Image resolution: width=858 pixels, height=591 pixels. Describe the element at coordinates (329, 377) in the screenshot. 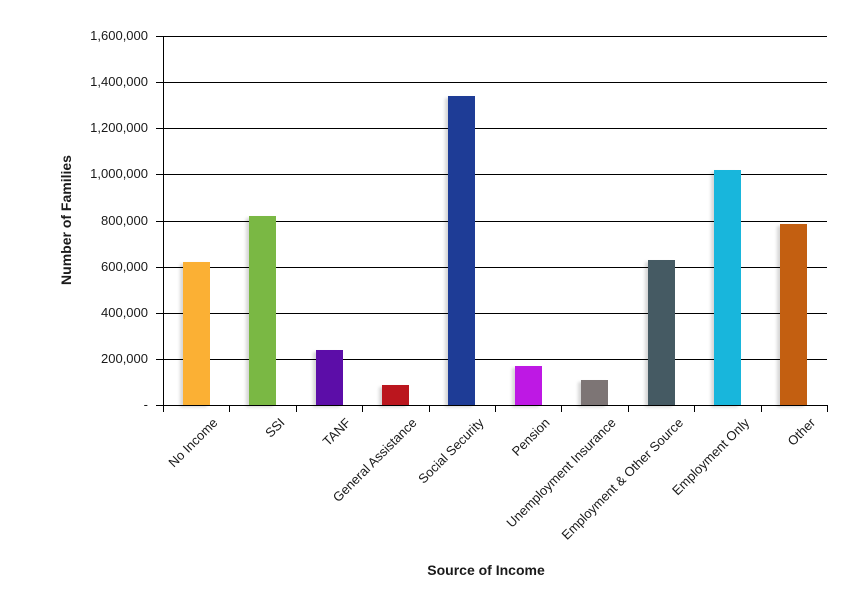

I see `bar-tanf` at that location.